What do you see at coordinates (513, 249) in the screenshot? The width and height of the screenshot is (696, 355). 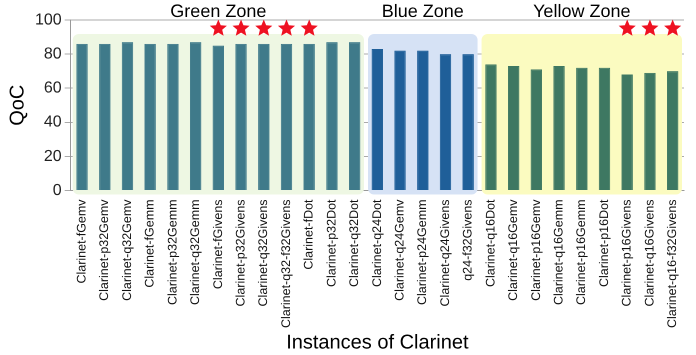 I see `x-tick-label: Clarinet-q16Gemv` at bounding box center [513, 249].